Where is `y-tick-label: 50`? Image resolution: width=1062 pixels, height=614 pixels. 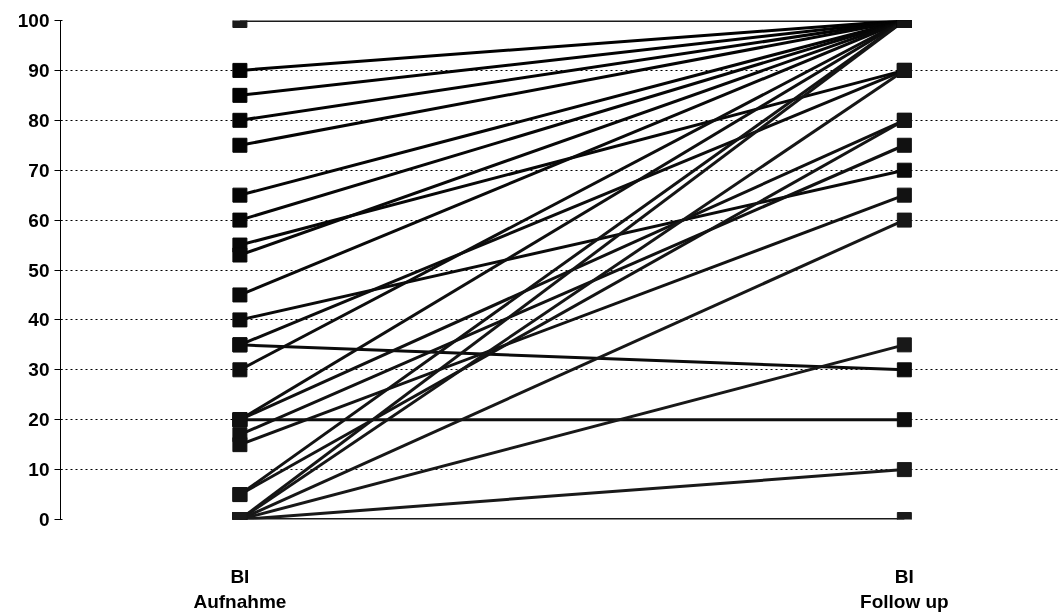 y-tick-label: 50 is located at coordinates (39, 270).